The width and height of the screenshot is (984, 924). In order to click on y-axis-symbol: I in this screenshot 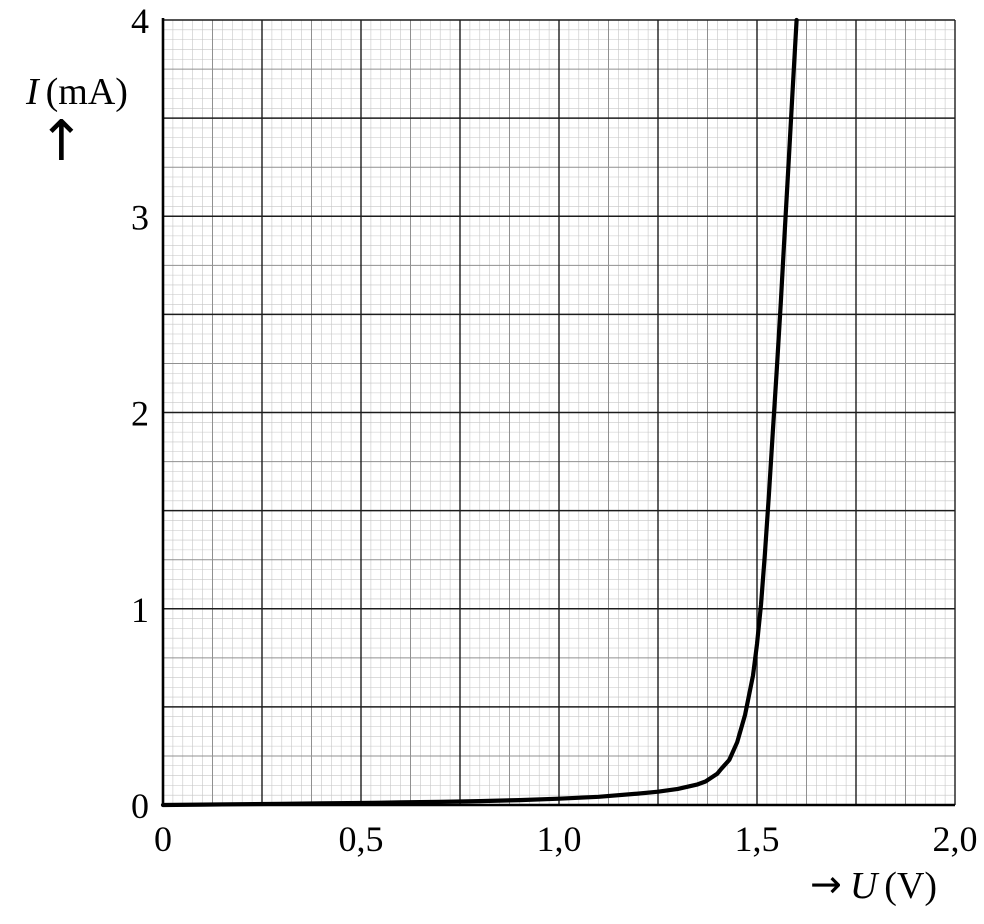, I will do `click(32, 92)`.